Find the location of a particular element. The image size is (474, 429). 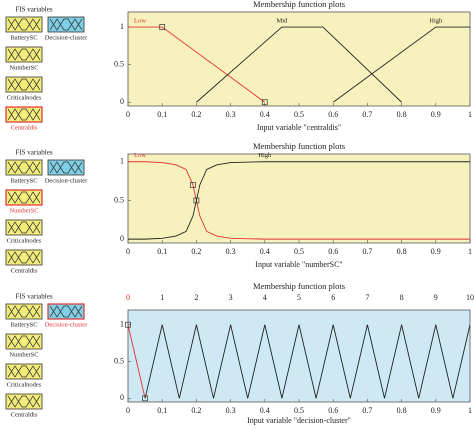

y-tick-label: 0.5 is located at coordinates (119, 360).